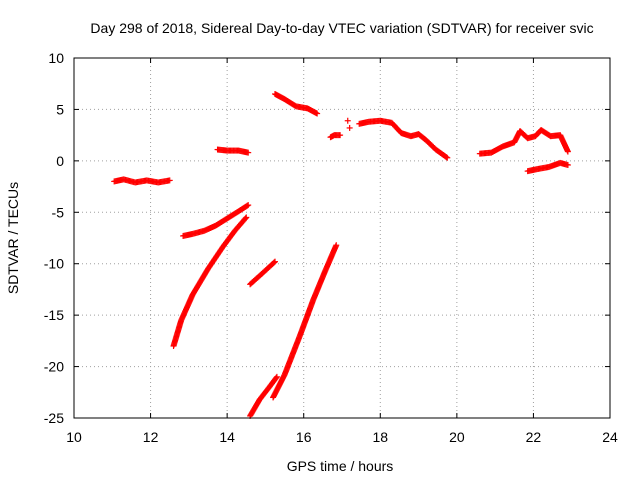 This screenshot has height=480, width=640. What do you see at coordinates (296, 104) in the screenshot?
I see `series-seg8` at bounding box center [296, 104].